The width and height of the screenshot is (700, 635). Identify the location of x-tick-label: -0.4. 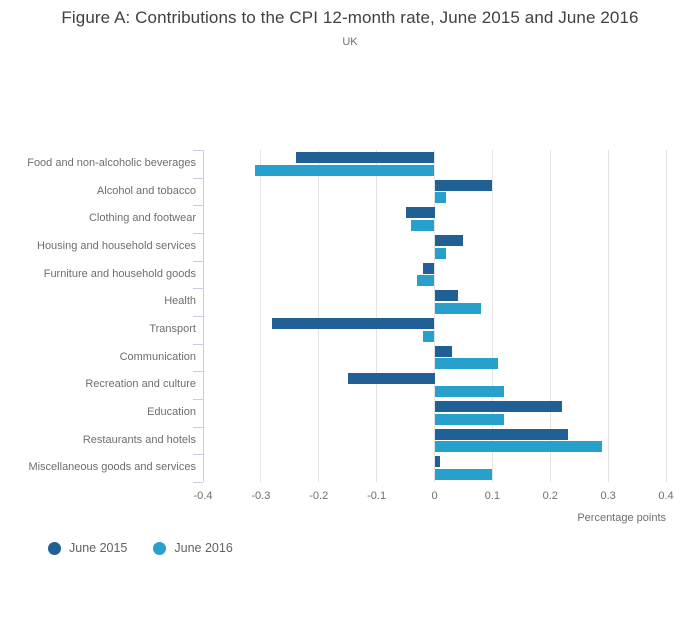
(203, 496).